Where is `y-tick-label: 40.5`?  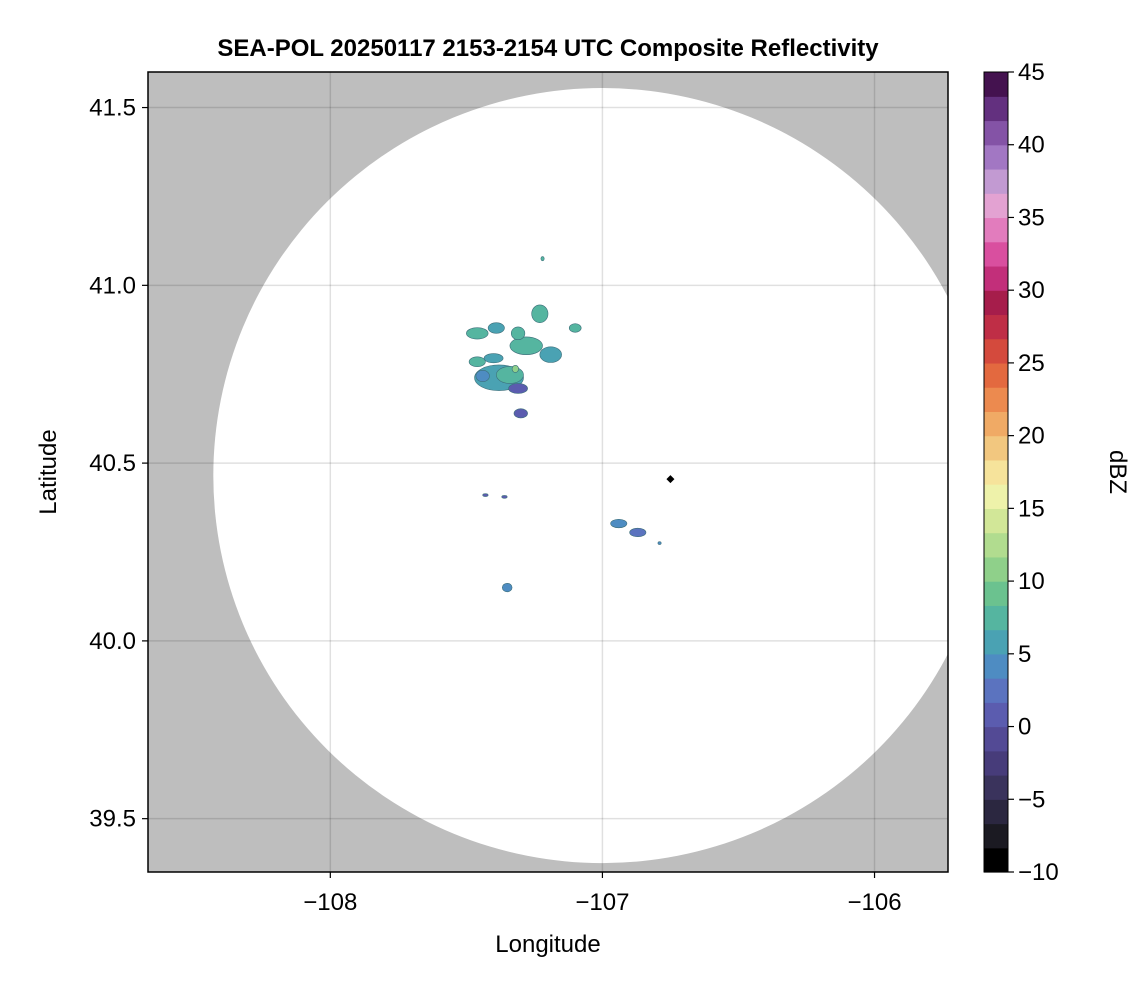 y-tick-label: 40.5 is located at coordinates (112, 463).